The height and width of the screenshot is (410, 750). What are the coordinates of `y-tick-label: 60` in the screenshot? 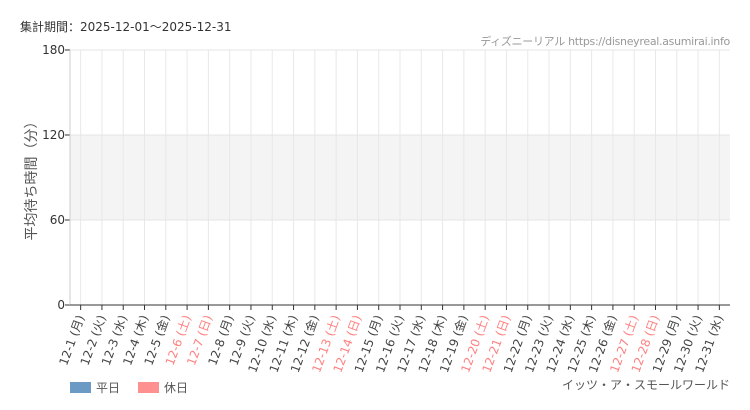 It's located at (57, 220).